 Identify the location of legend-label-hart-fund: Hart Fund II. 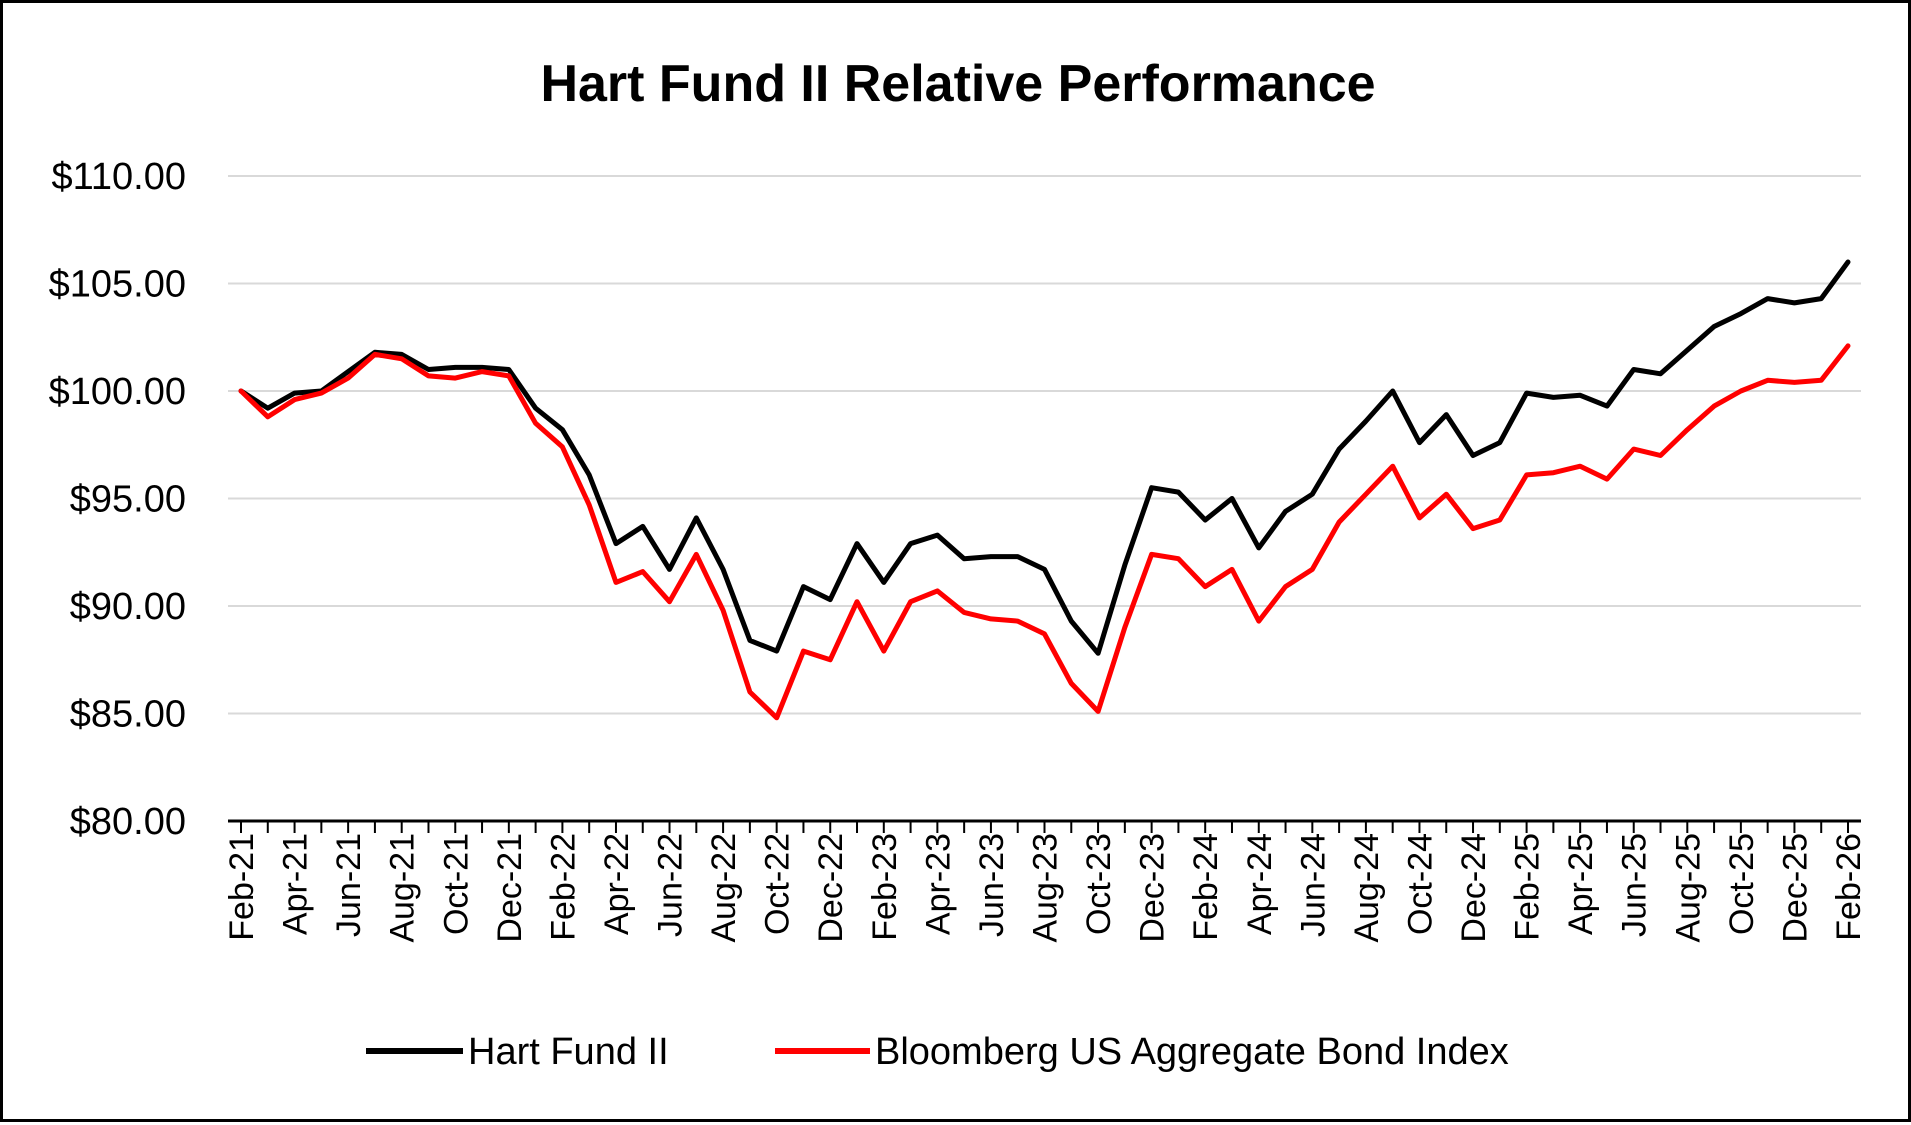
(568, 1052).